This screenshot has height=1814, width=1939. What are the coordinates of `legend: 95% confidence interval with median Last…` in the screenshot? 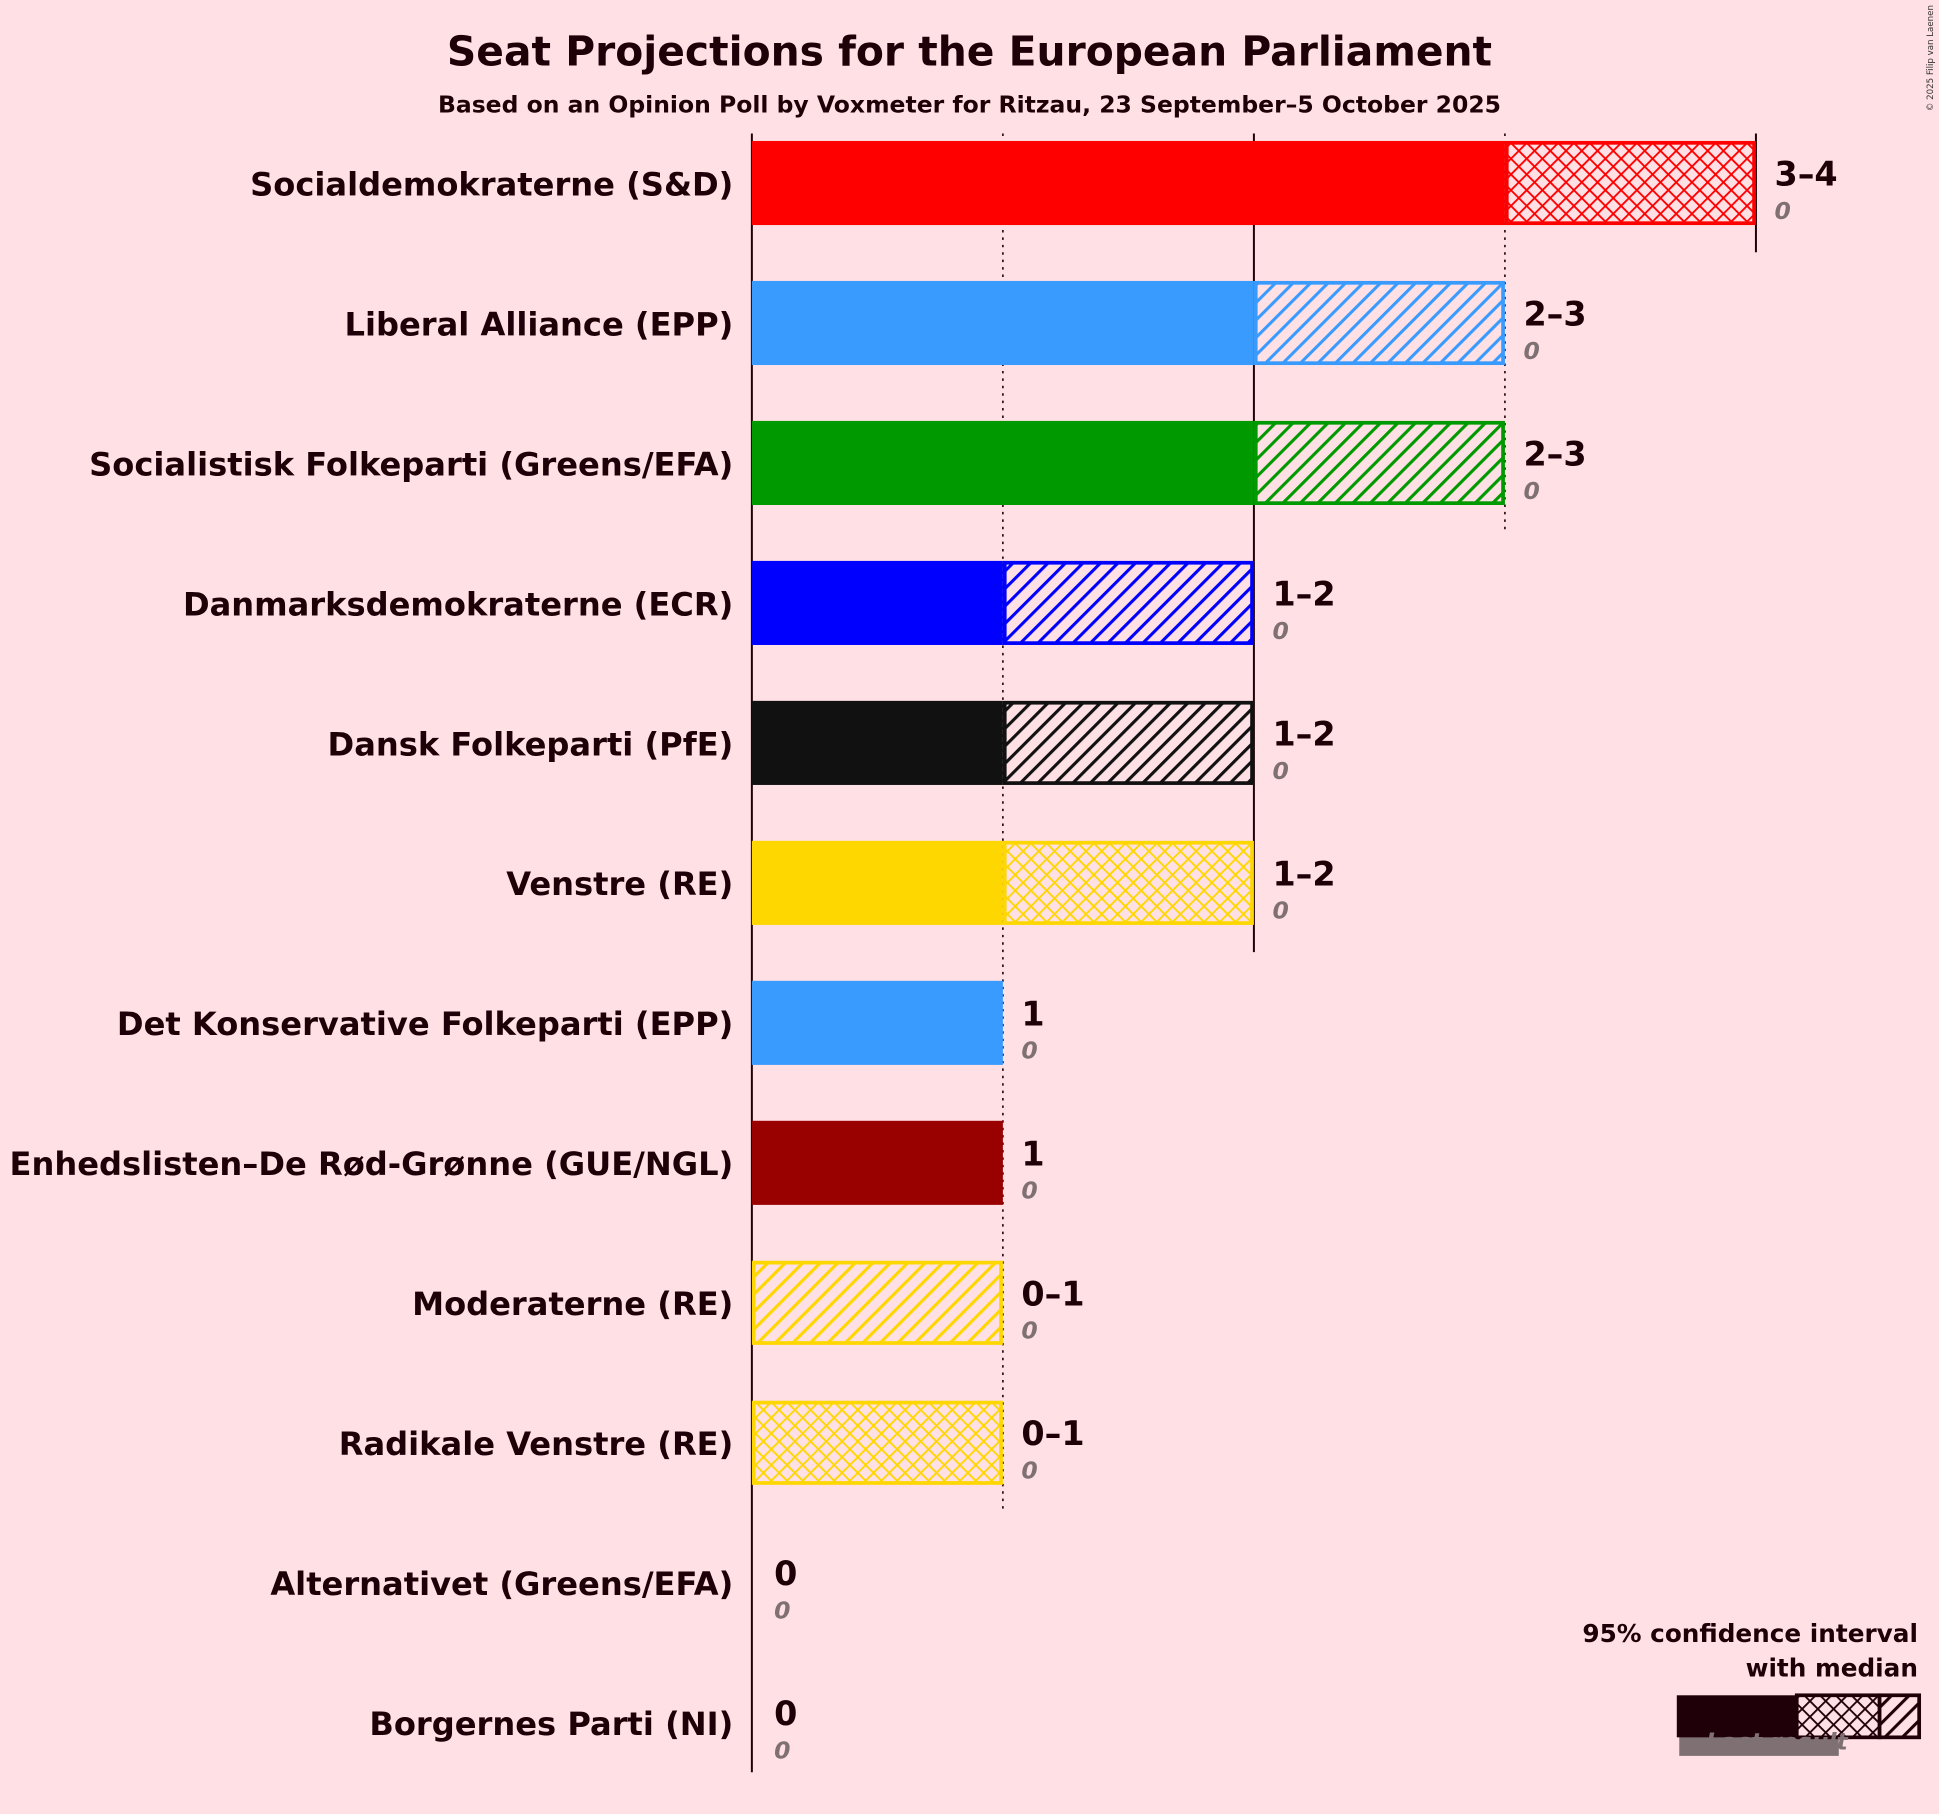 It's located at (1752, 1687).